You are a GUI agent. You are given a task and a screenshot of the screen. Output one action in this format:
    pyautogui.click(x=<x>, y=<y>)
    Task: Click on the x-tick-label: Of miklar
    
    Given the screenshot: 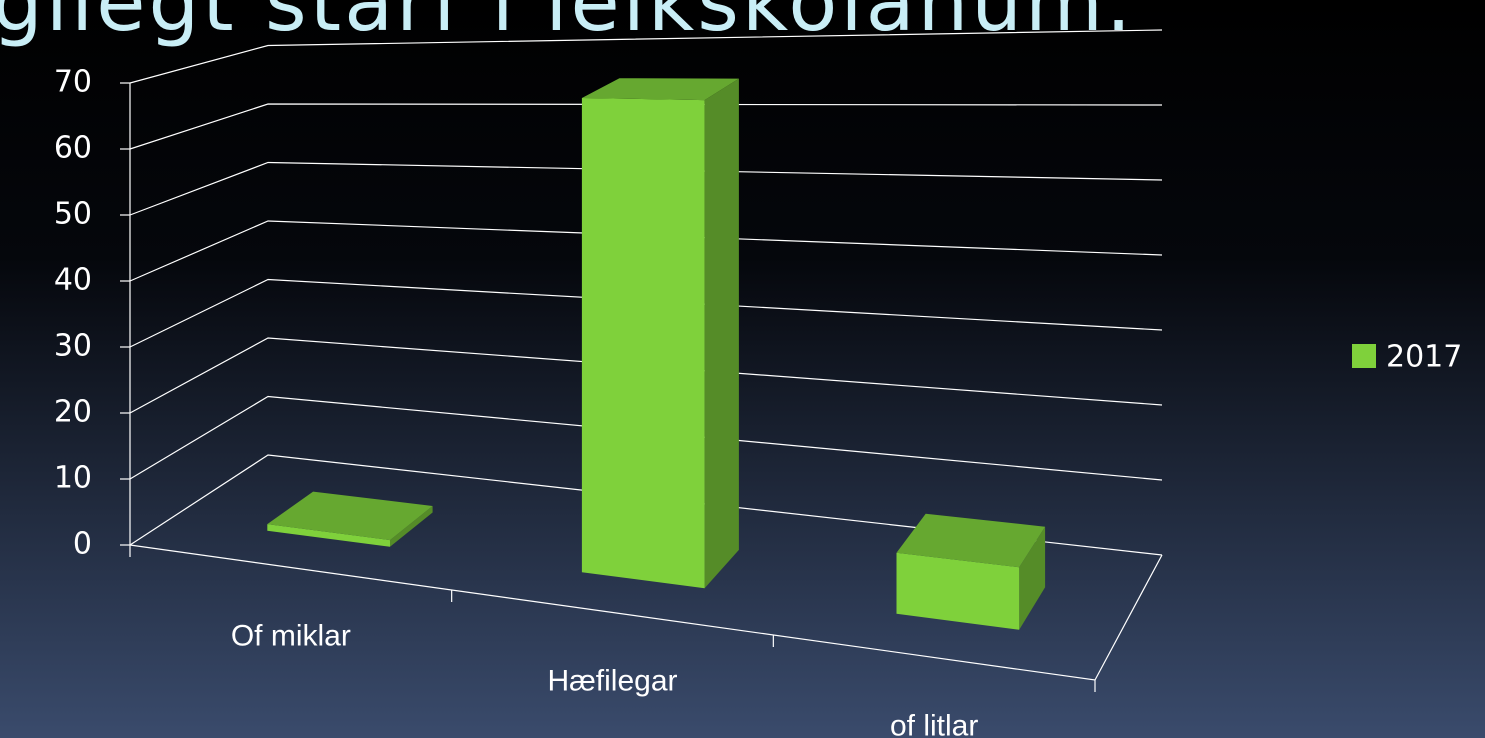 What is the action you would take?
    pyautogui.click(x=291, y=635)
    